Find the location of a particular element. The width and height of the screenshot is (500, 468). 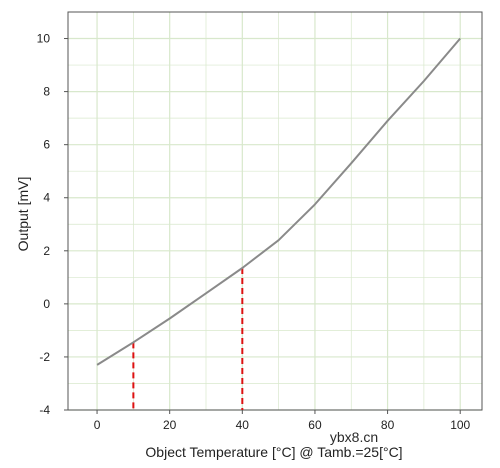

y-axis-ticks: -4 -2 0 2 4 6 8 10 is located at coordinates (52, 224).